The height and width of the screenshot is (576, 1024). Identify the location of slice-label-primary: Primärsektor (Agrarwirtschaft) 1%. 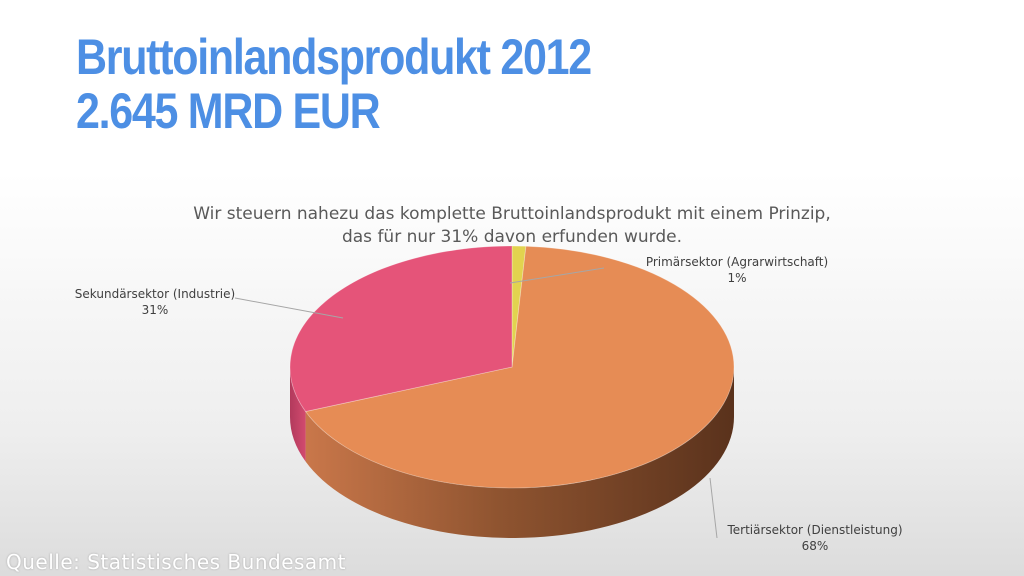
(737, 270).